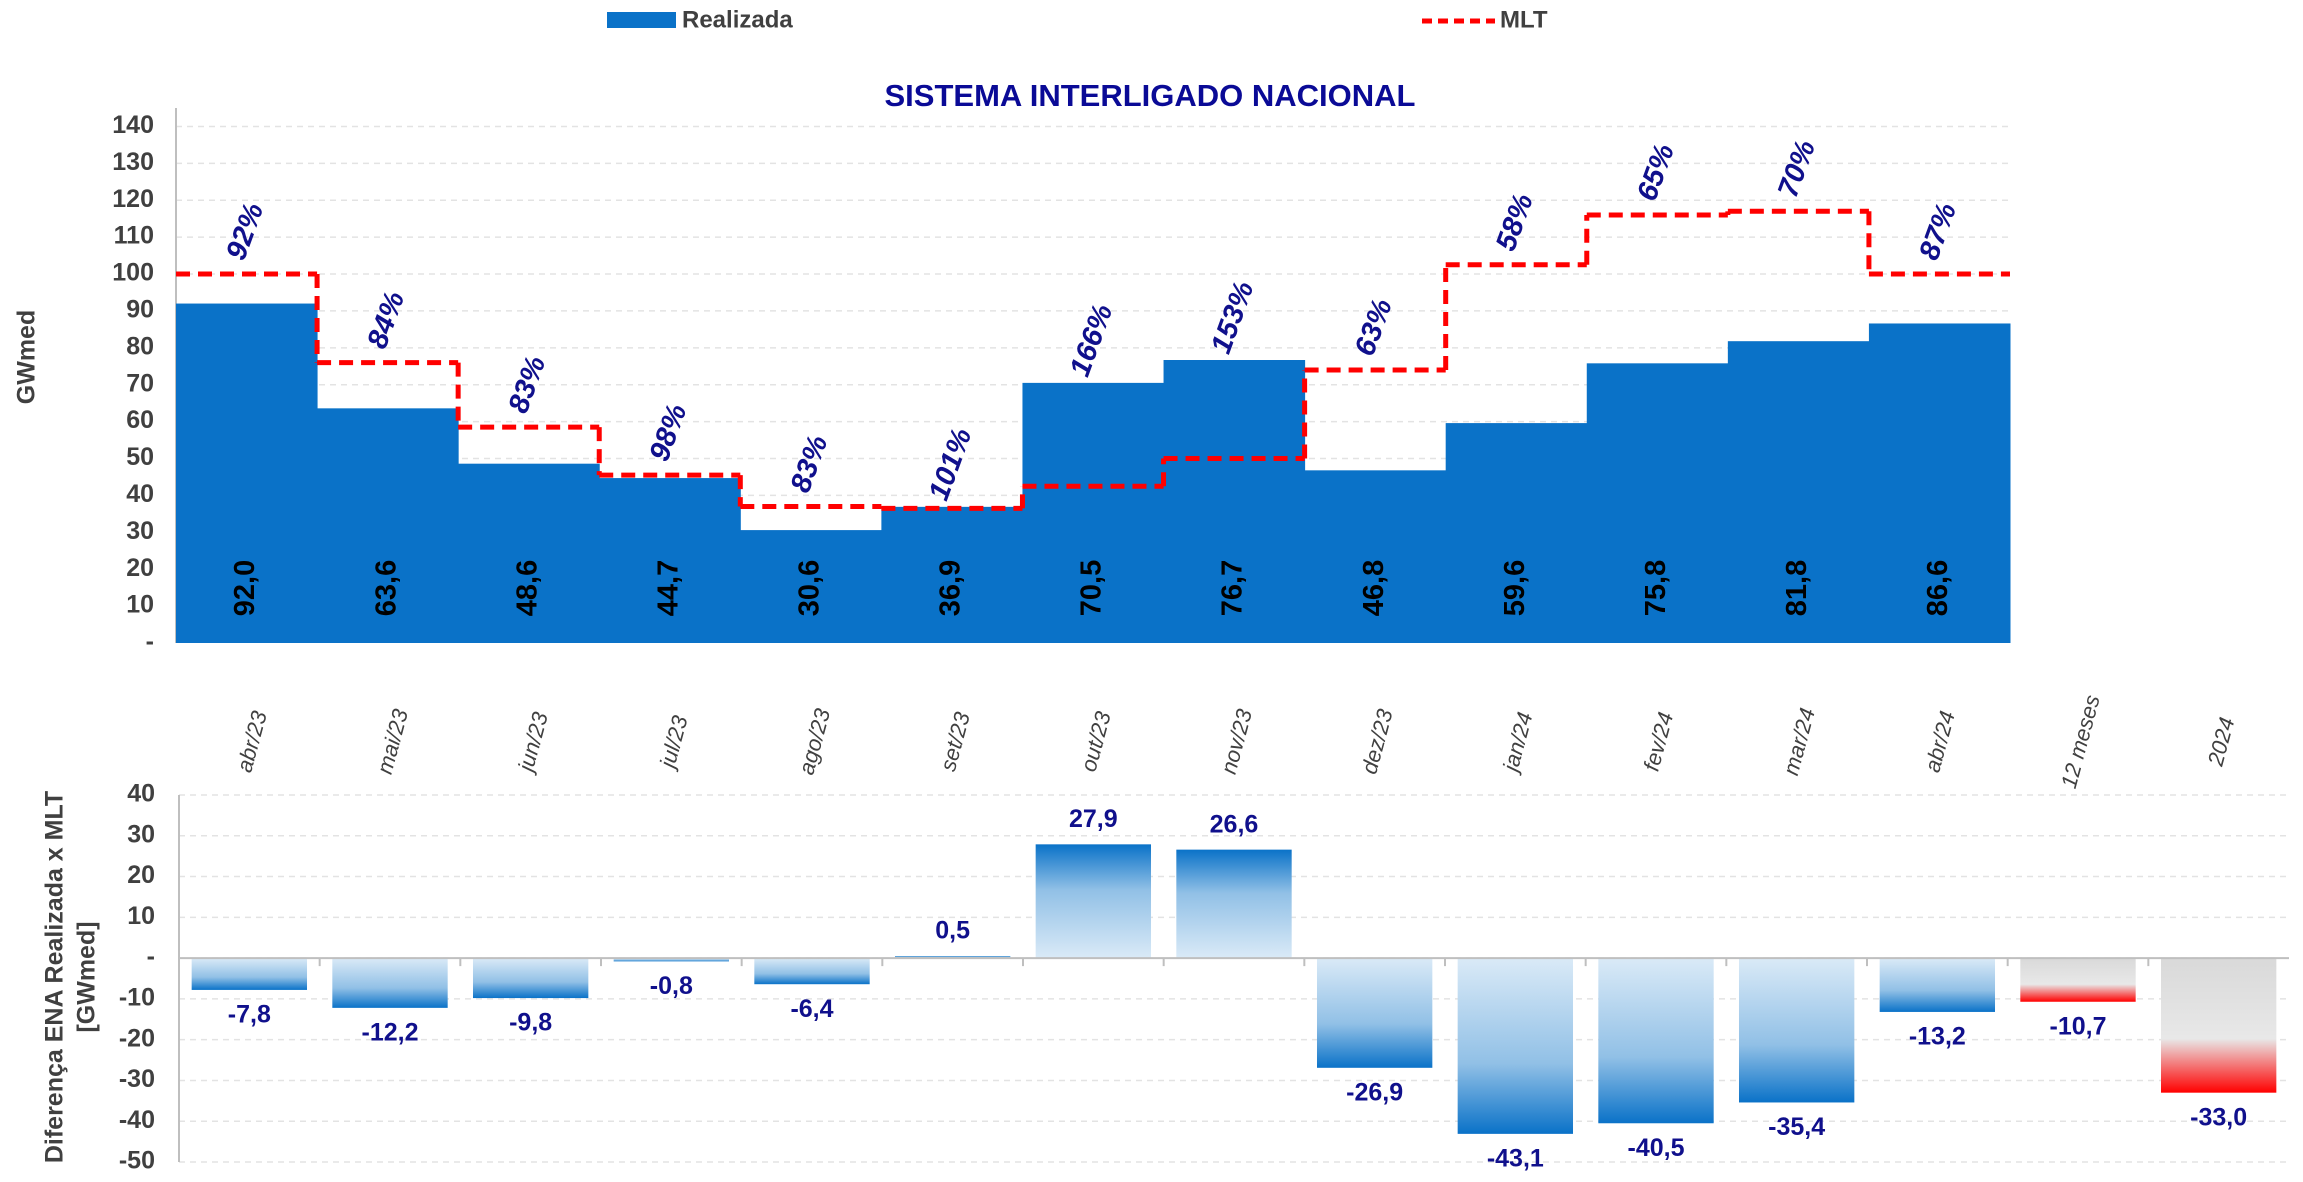  What do you see at coordinates (1515, 1158) in the screenshot?
I see `value-label: -43,1` at bounding box center [1515, 1158].